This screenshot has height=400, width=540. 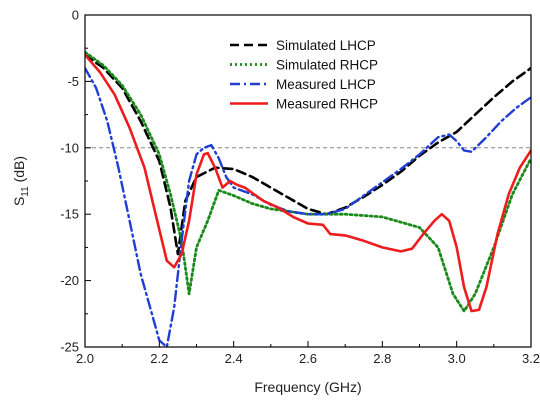 What do you see at coordinates (327, 104) in the screenshot?
I see `legend-label-measured-rhcp: Measured RHCP` at bounding box center [327, 104].